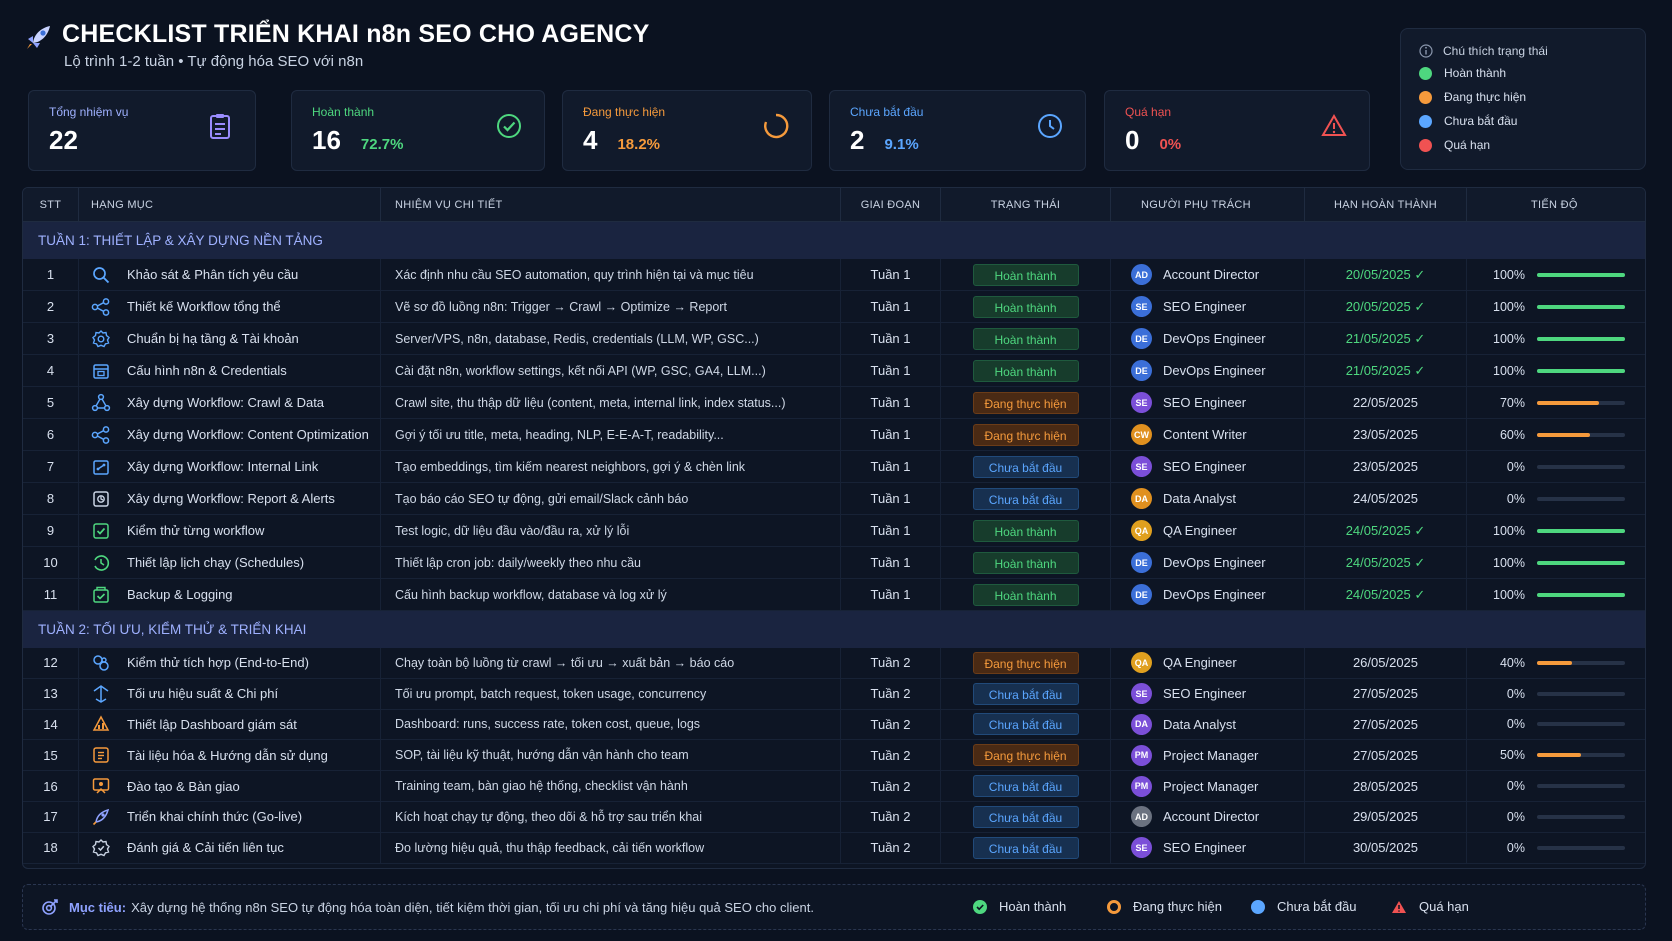 The width and height of the screenshot is (1672, 941). Describe the element at coordinates (1556, 725) in the screenshot. I see `progress-cell: 0%` at that location.